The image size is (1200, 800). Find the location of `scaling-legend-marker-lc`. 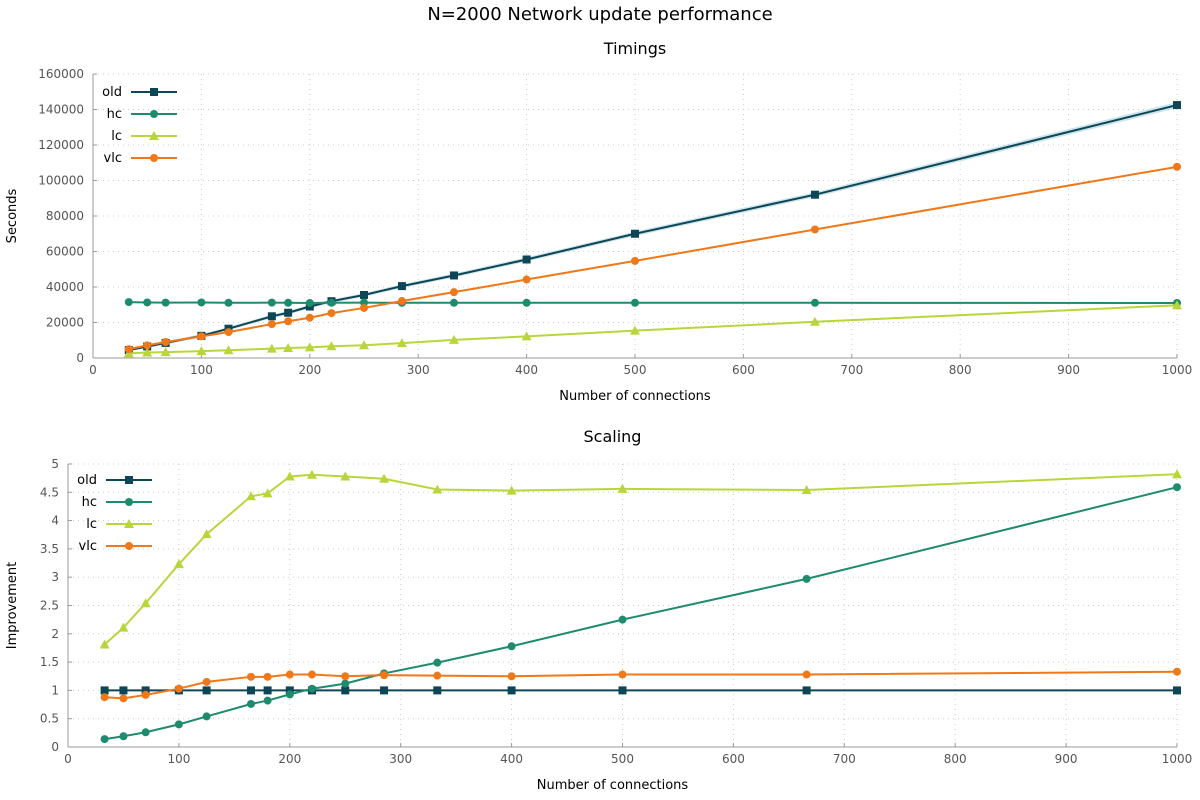

scaling-legend-marker-lc is located at coordinates (129, 523).